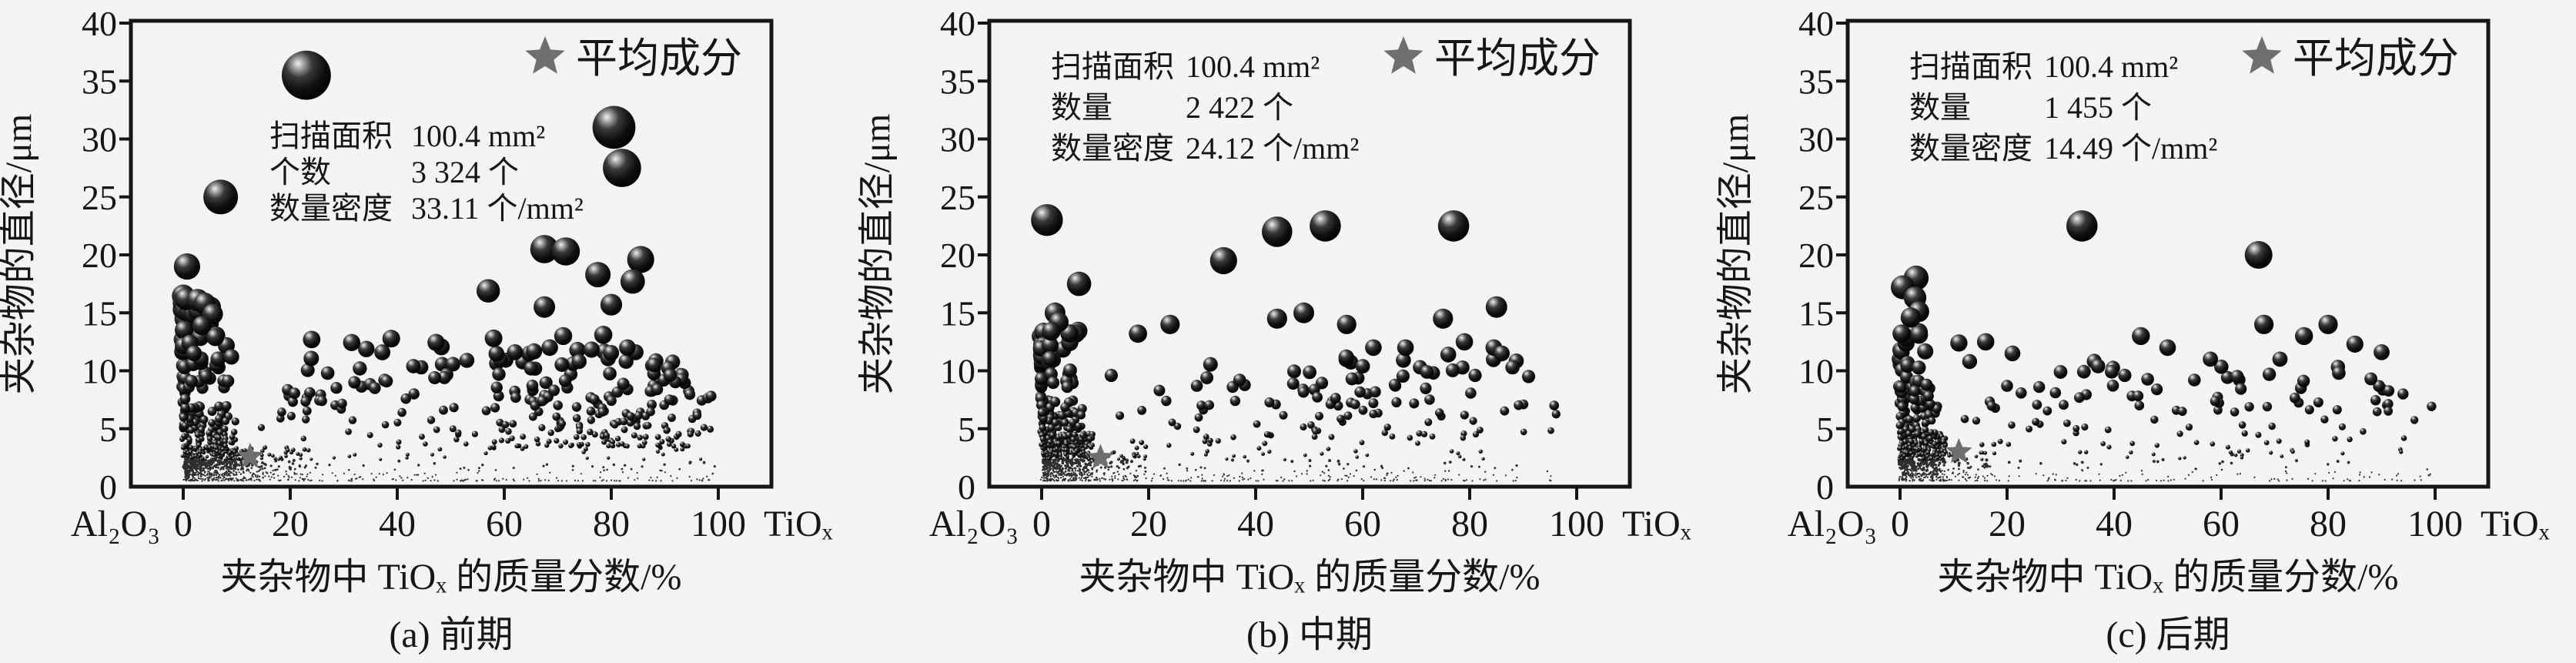 The image size is (2576, 663). I want to click on x-tick-label: 80, so click(2328, 524).